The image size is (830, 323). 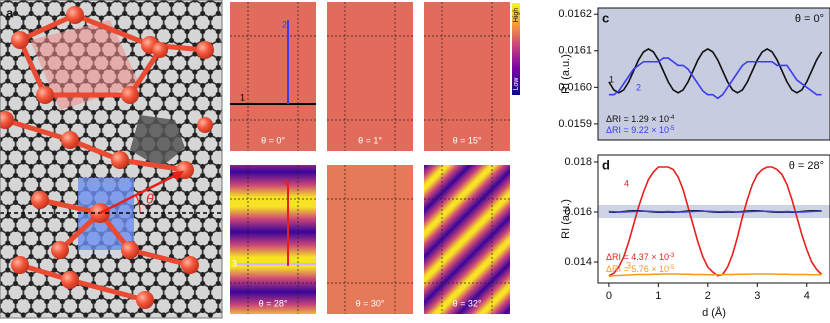 I want to click on colorbar-high: High, so click(x=516, y=15).